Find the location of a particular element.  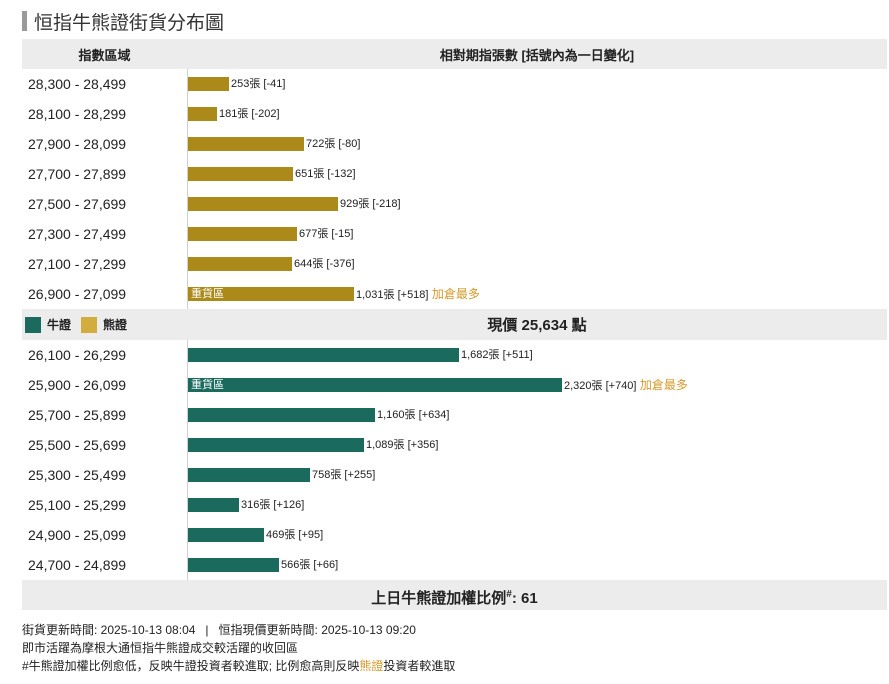

bull-row: 25,100 - 25,299 316張 [+126] is located at coordinates (454, 505).